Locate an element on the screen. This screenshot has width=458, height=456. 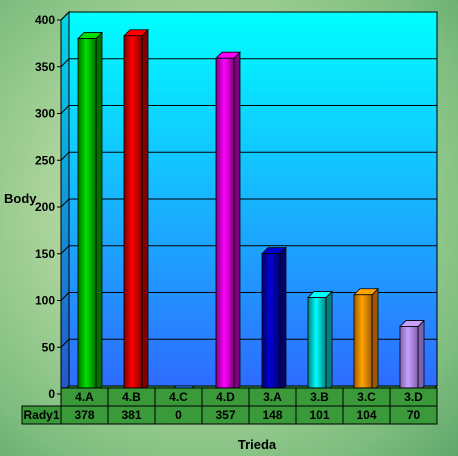
data-table-value: 70 is located at coordinates (414, 415).